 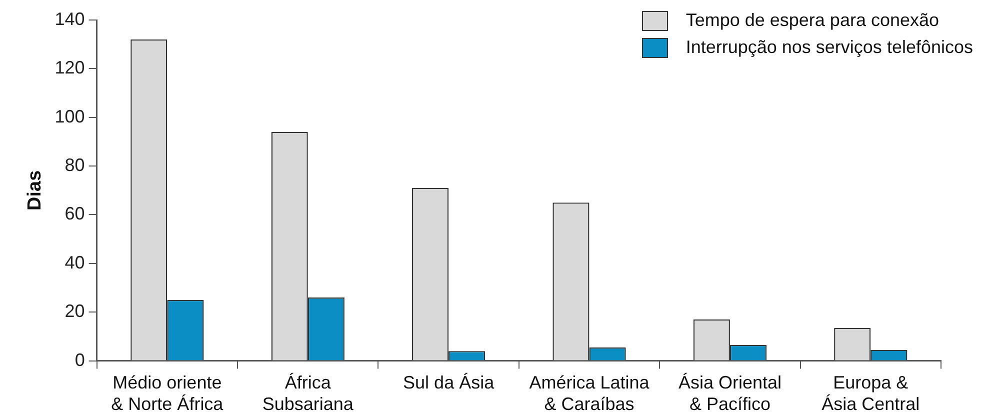 What do you see at coordinates (74, 165) in the screenshot?
I see `y-tick-label: 80` at bounding box center [74, 165].